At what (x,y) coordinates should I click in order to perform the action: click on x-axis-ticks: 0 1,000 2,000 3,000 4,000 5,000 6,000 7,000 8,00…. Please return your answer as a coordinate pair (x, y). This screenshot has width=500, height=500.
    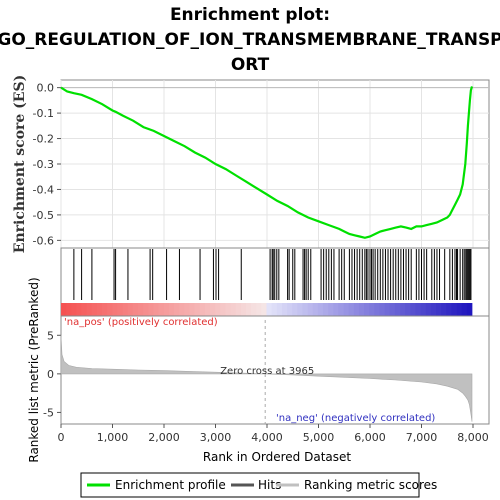
    Looking at the image, I should click on (273, 434).